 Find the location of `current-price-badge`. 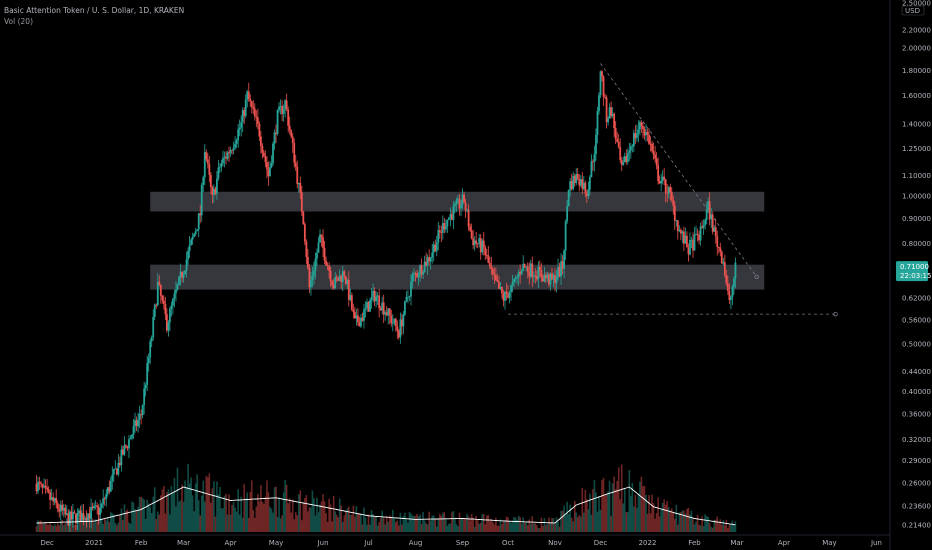

current-price-badge is located at coordinates (912, 271).